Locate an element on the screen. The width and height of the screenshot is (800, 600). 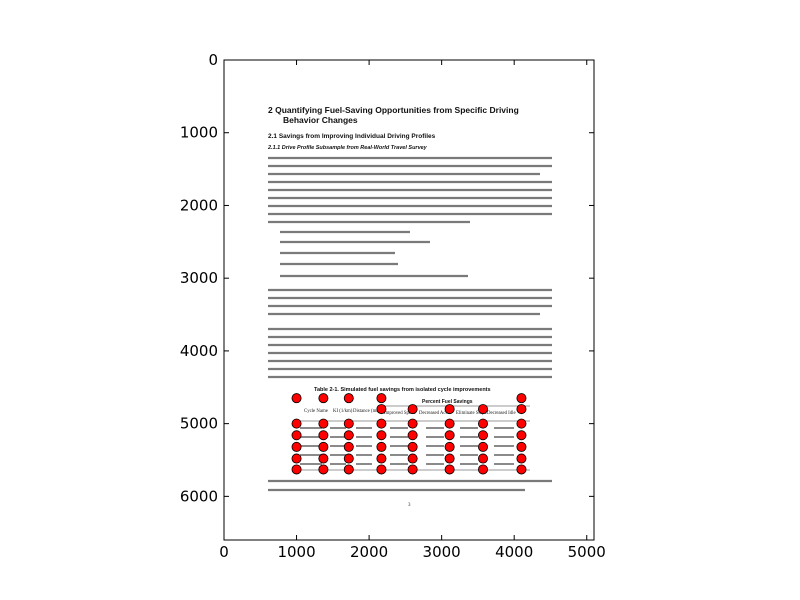
doc-table-group-header: Percent Fuel Savings is located at coordinates (447, 402).